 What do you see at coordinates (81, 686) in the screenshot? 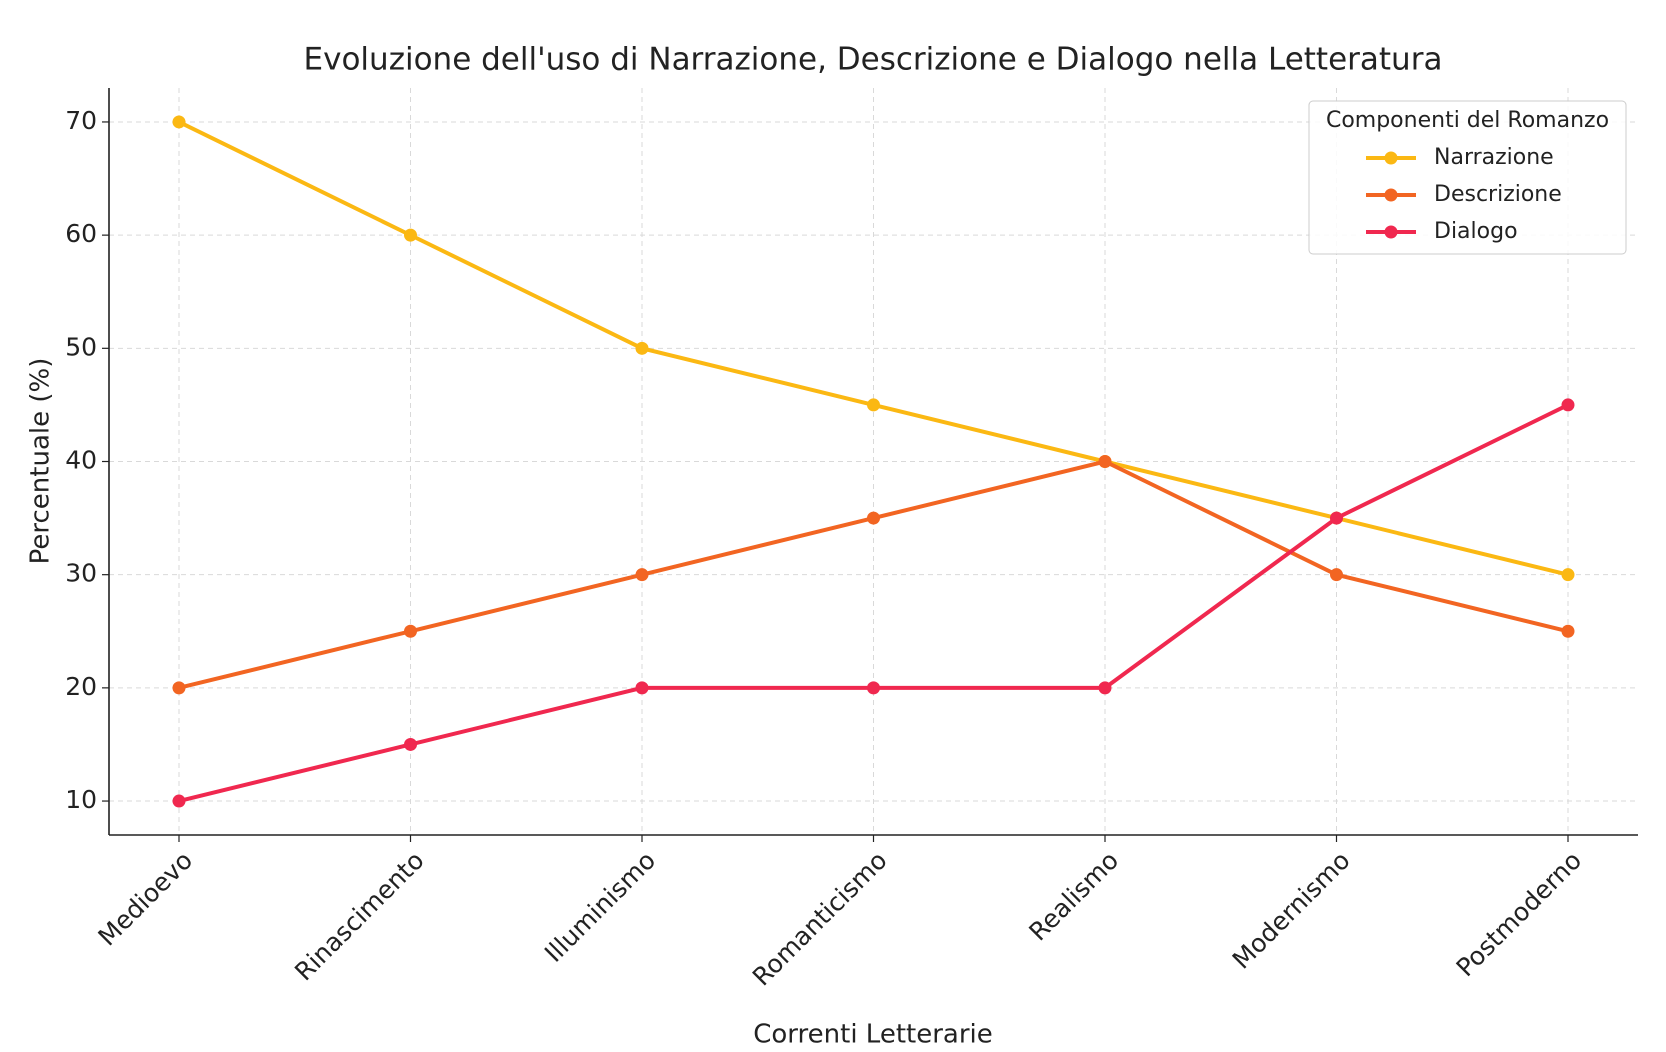
I see `y-tick-label: 20` at bounding box center [81, 686].